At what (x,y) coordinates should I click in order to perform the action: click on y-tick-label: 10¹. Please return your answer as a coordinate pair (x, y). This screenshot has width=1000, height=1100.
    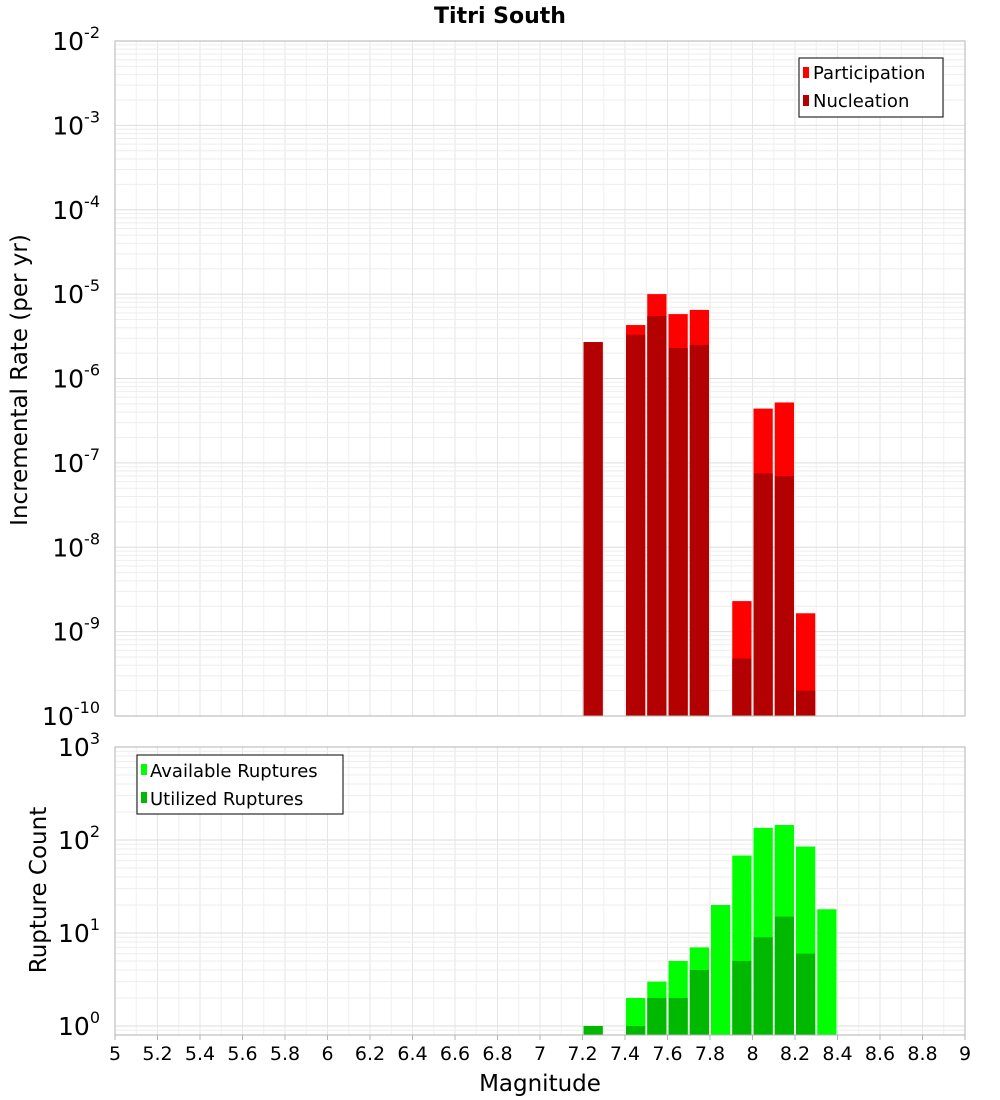
    Looking at the image, I should click on (79, 931).